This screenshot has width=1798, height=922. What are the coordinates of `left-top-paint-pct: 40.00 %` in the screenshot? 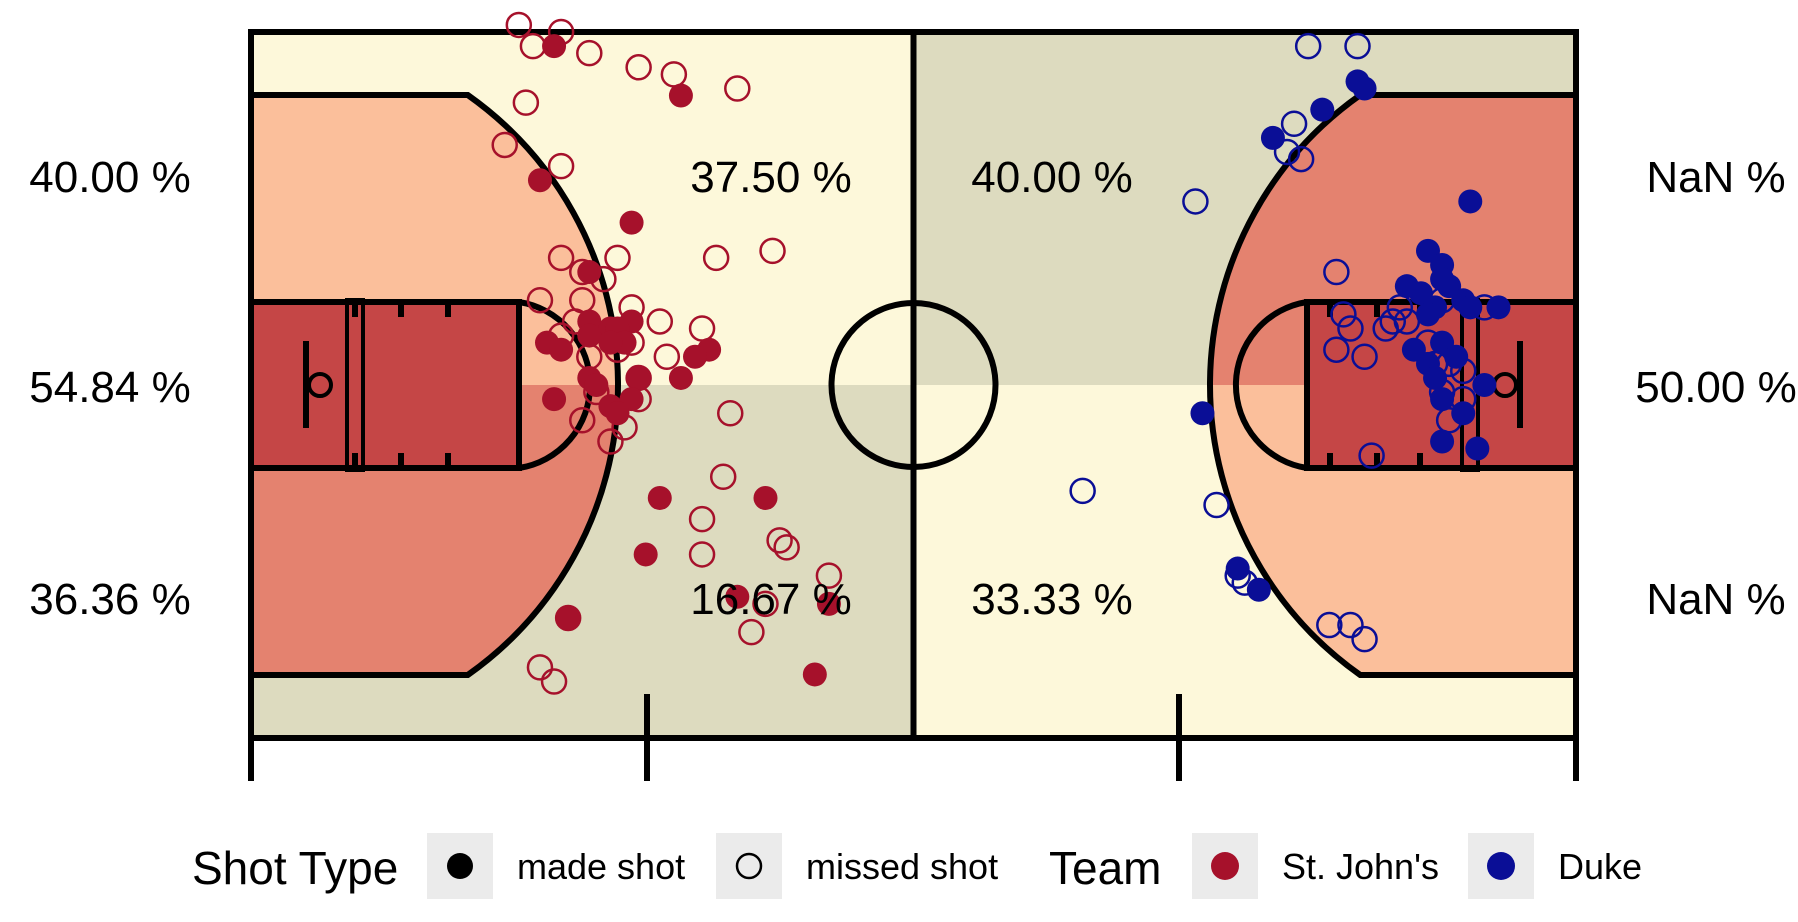 It's located at (109, 177).